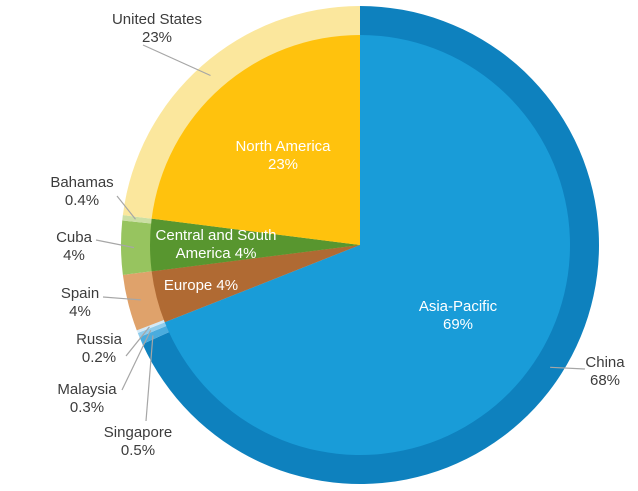 Image resolution: width=638 pixels, height=491 pixels. What do you see at coordinates (87, 389) in the screenshot?
I see `outer-label-line: Malaysia` at bounding box center [87, 389].